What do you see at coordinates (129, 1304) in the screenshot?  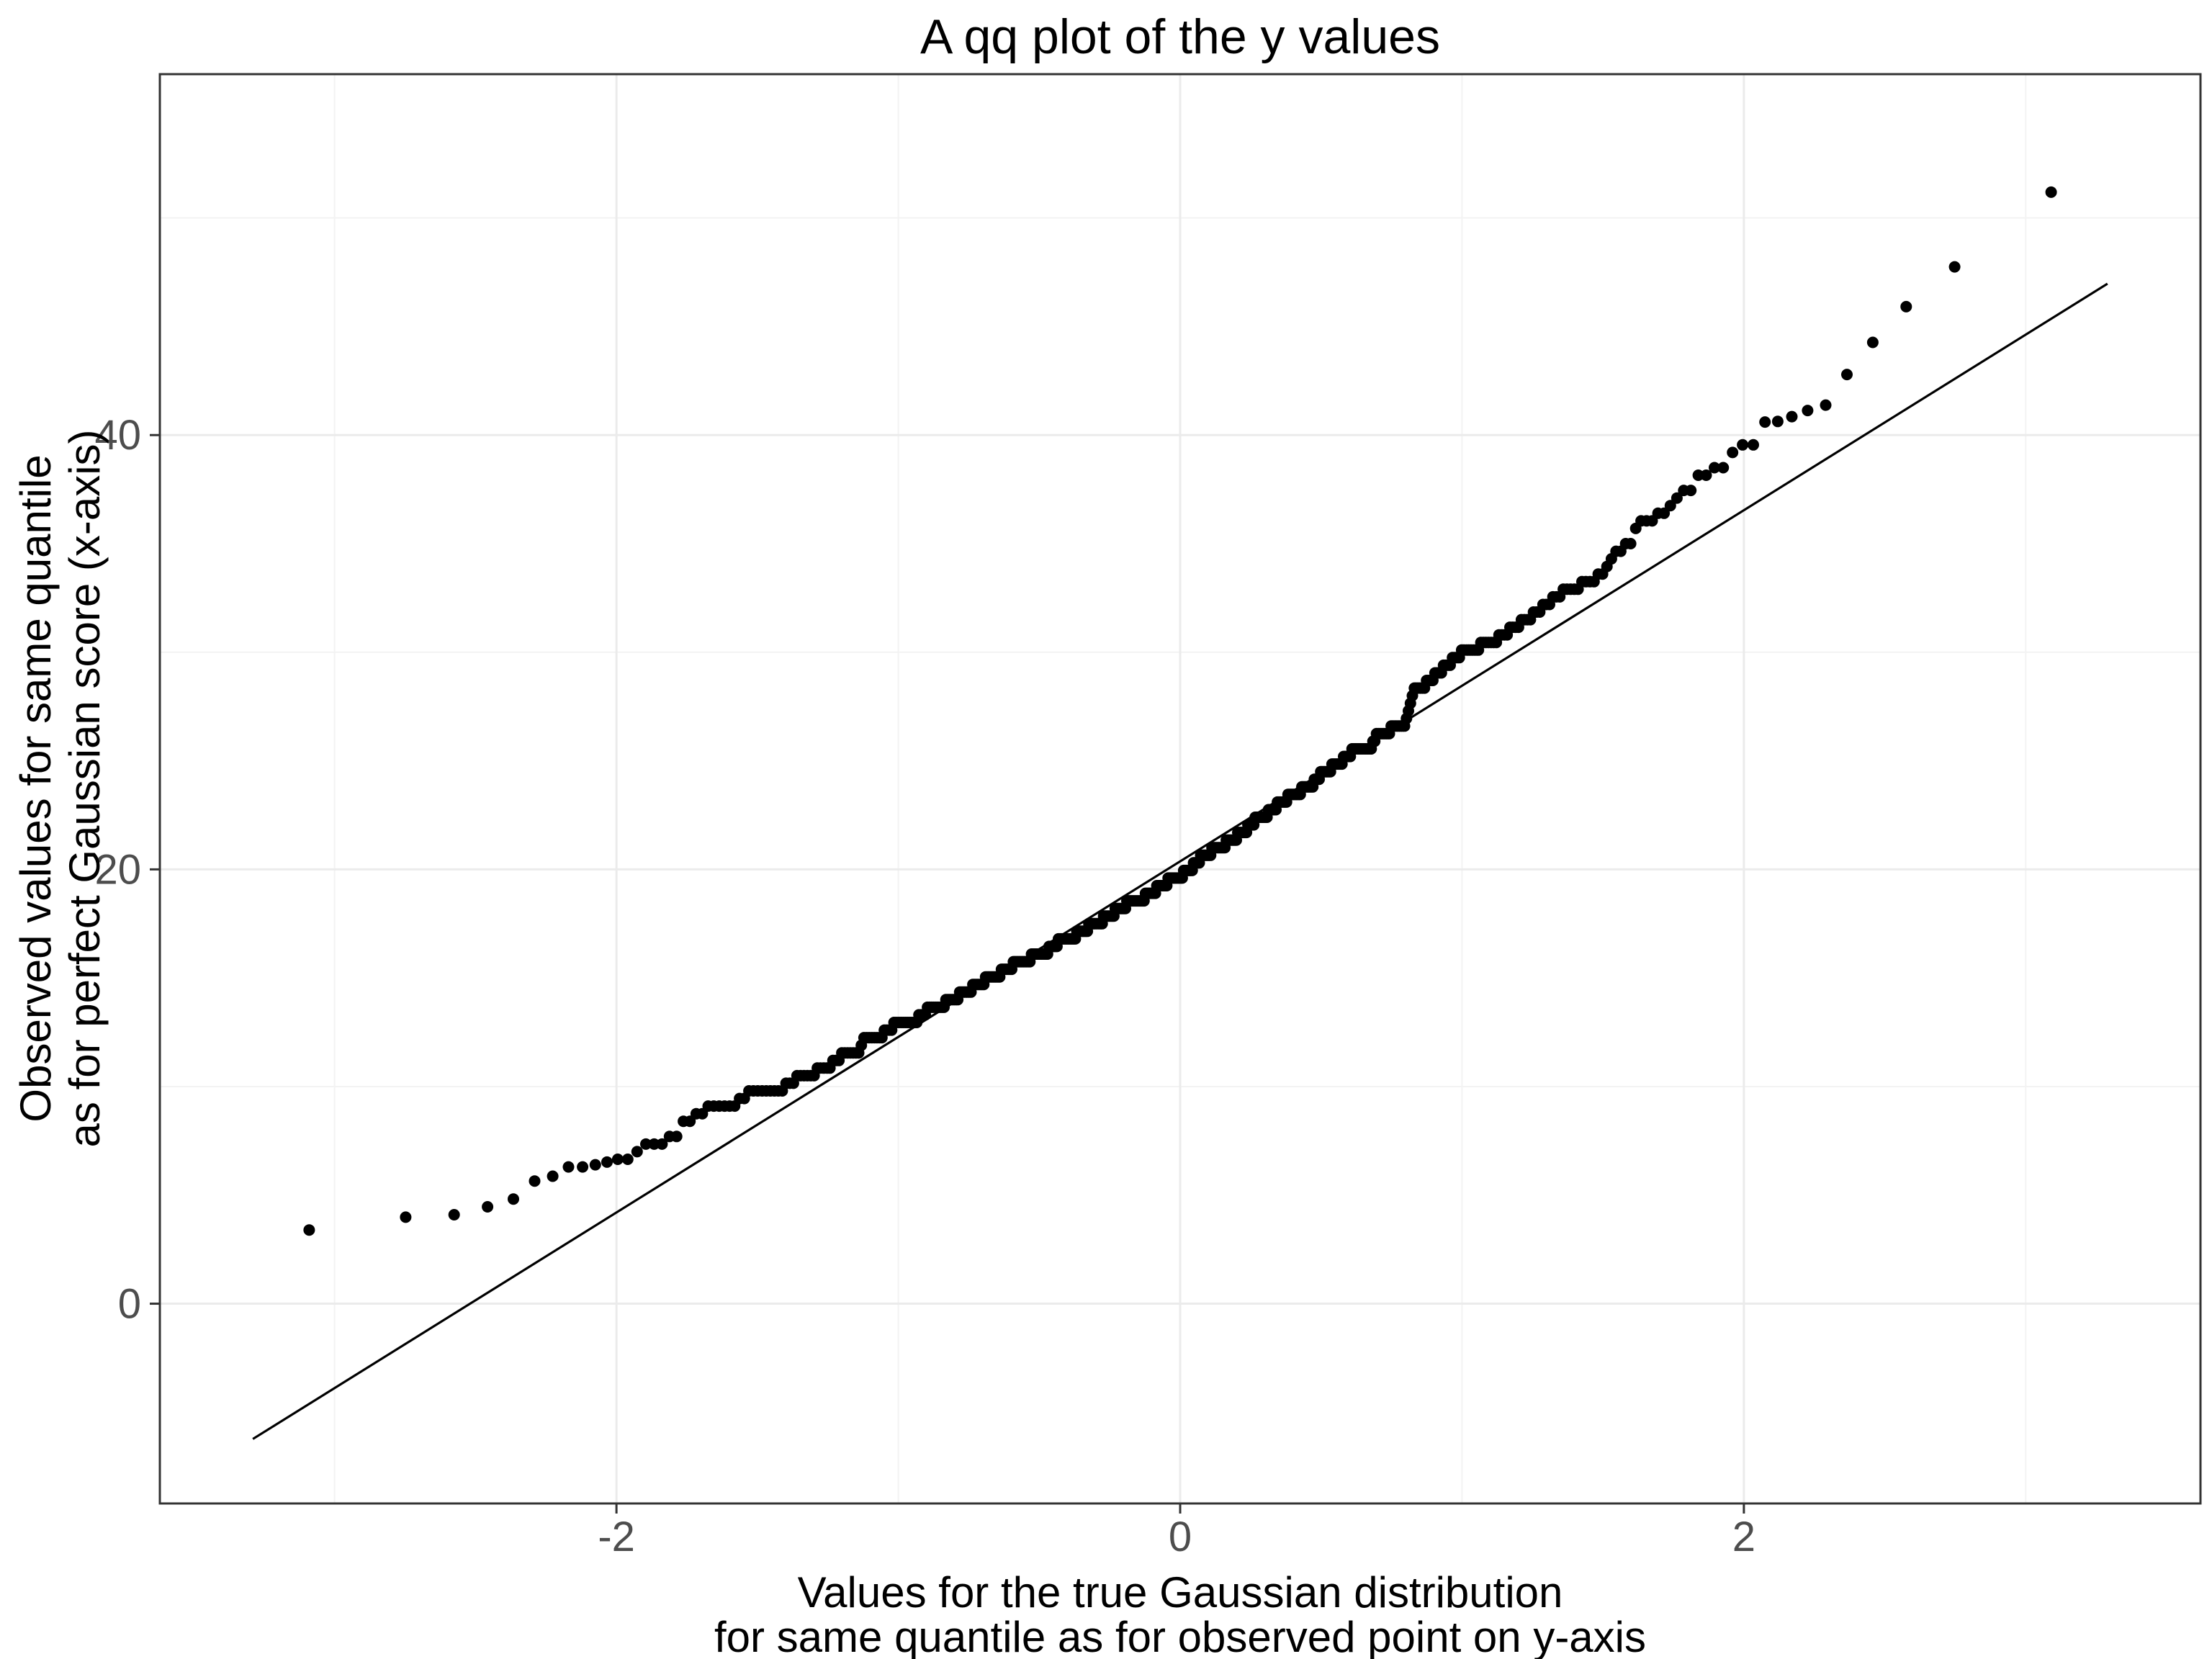 I see `y-tick-label: 0` at bounding box center [129, 1304].